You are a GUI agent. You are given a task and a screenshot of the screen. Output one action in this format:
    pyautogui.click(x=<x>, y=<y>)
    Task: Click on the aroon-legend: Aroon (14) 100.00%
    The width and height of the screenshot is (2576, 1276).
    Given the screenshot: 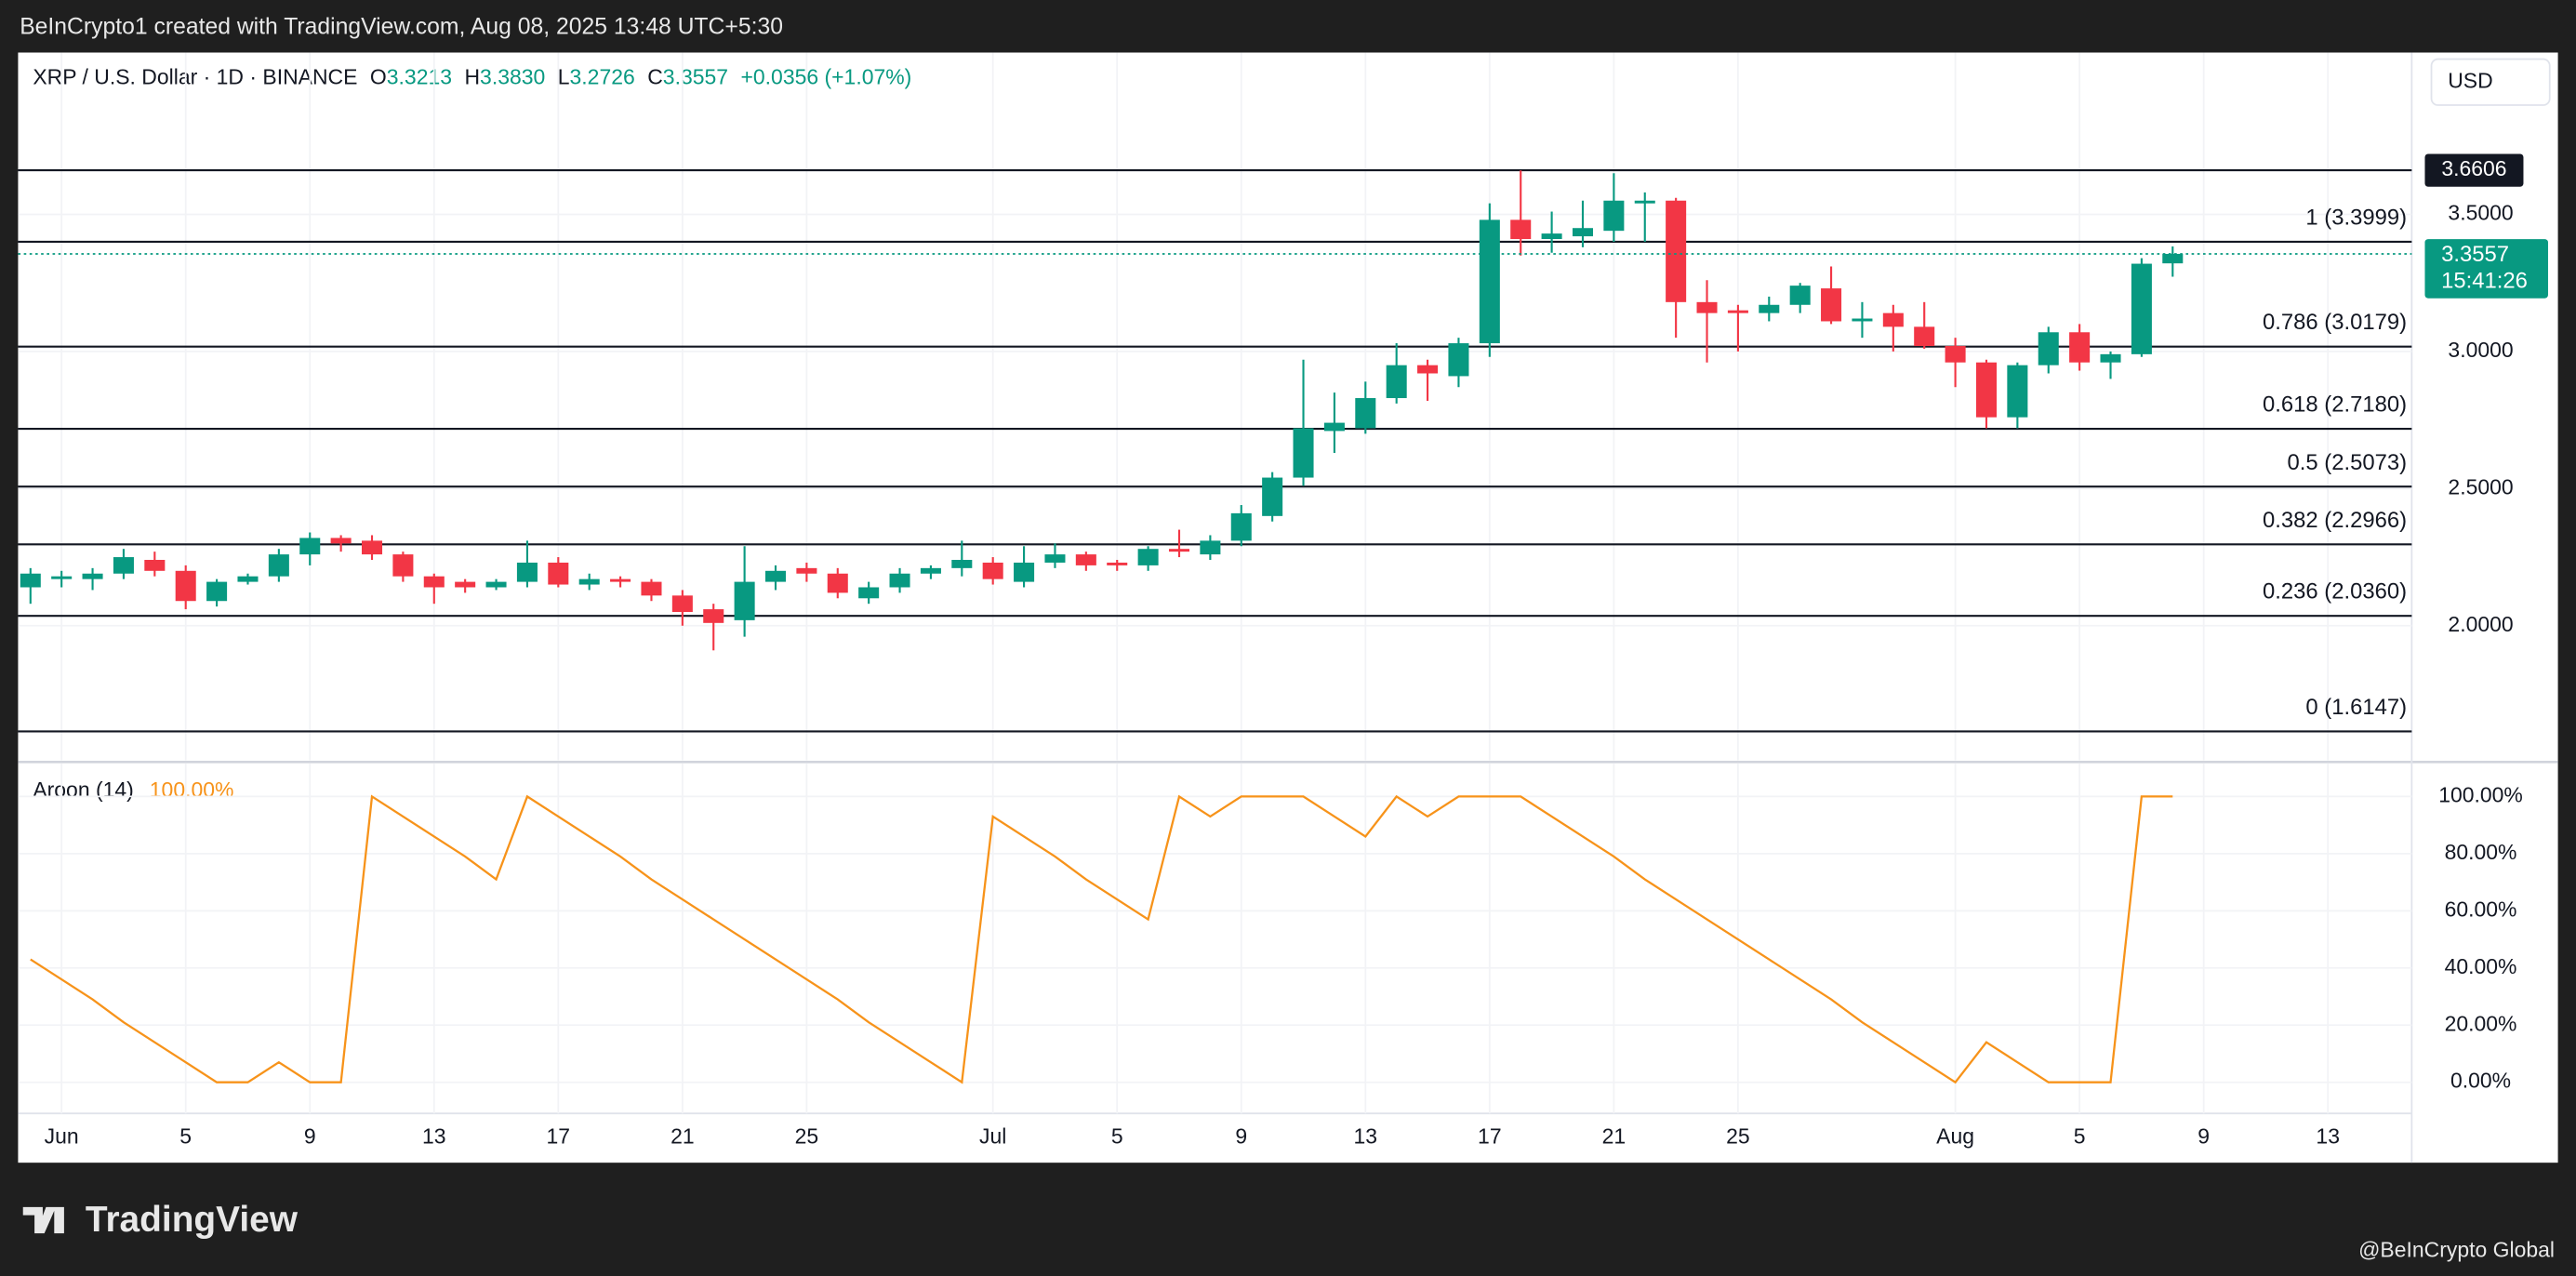 What is the action you would take?
    pyautogui.click(x=133, y=790)
    